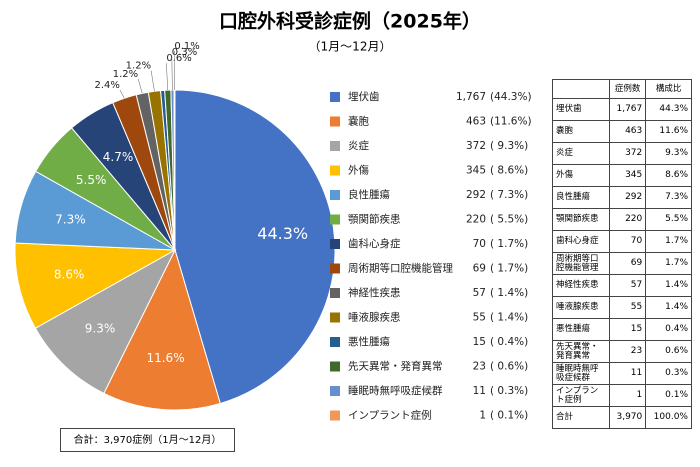 This screenshot has height=467, width=700. I want to click on legend-label: 嚢胞, so click(358, 121).